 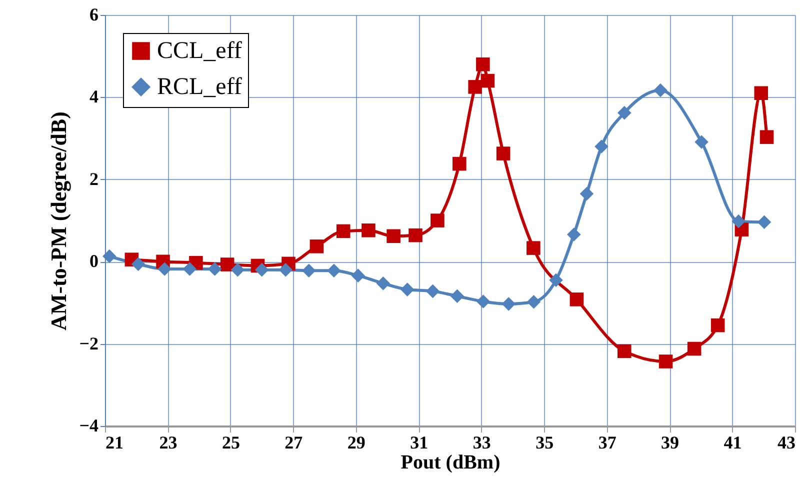 I want to click on x-tick-label: 31, so click(x=419, y=442).